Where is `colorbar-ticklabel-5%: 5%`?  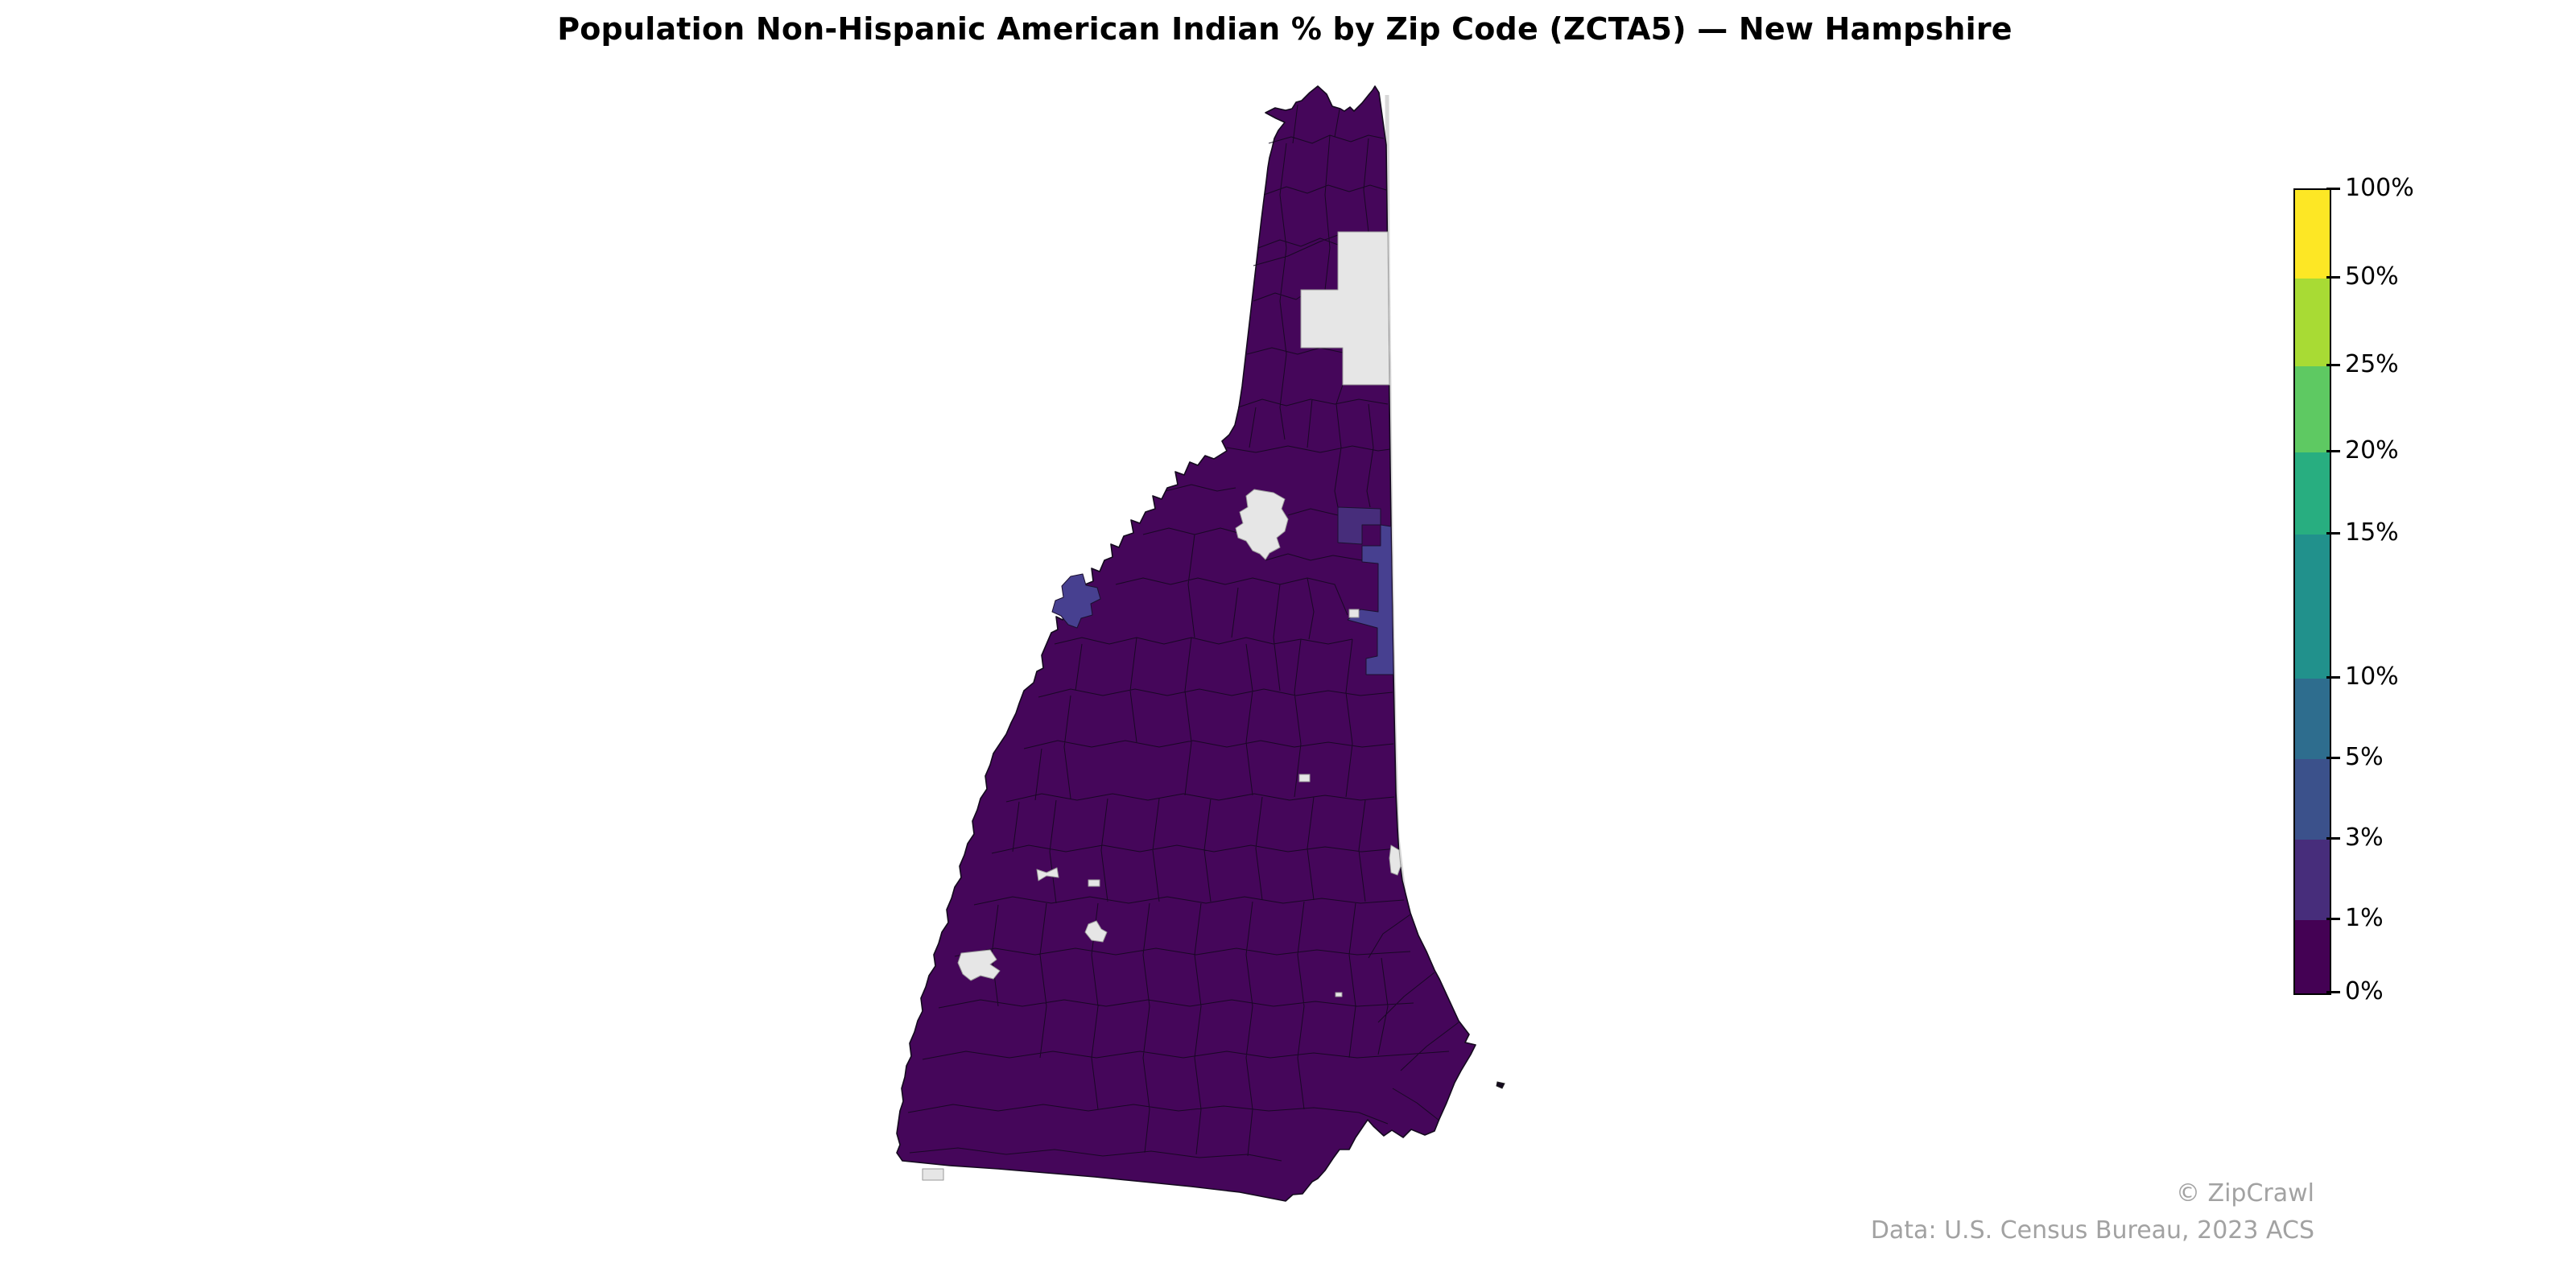
colorbar-ticklabel-5%: 5% is located at coordinates (2364, 757).